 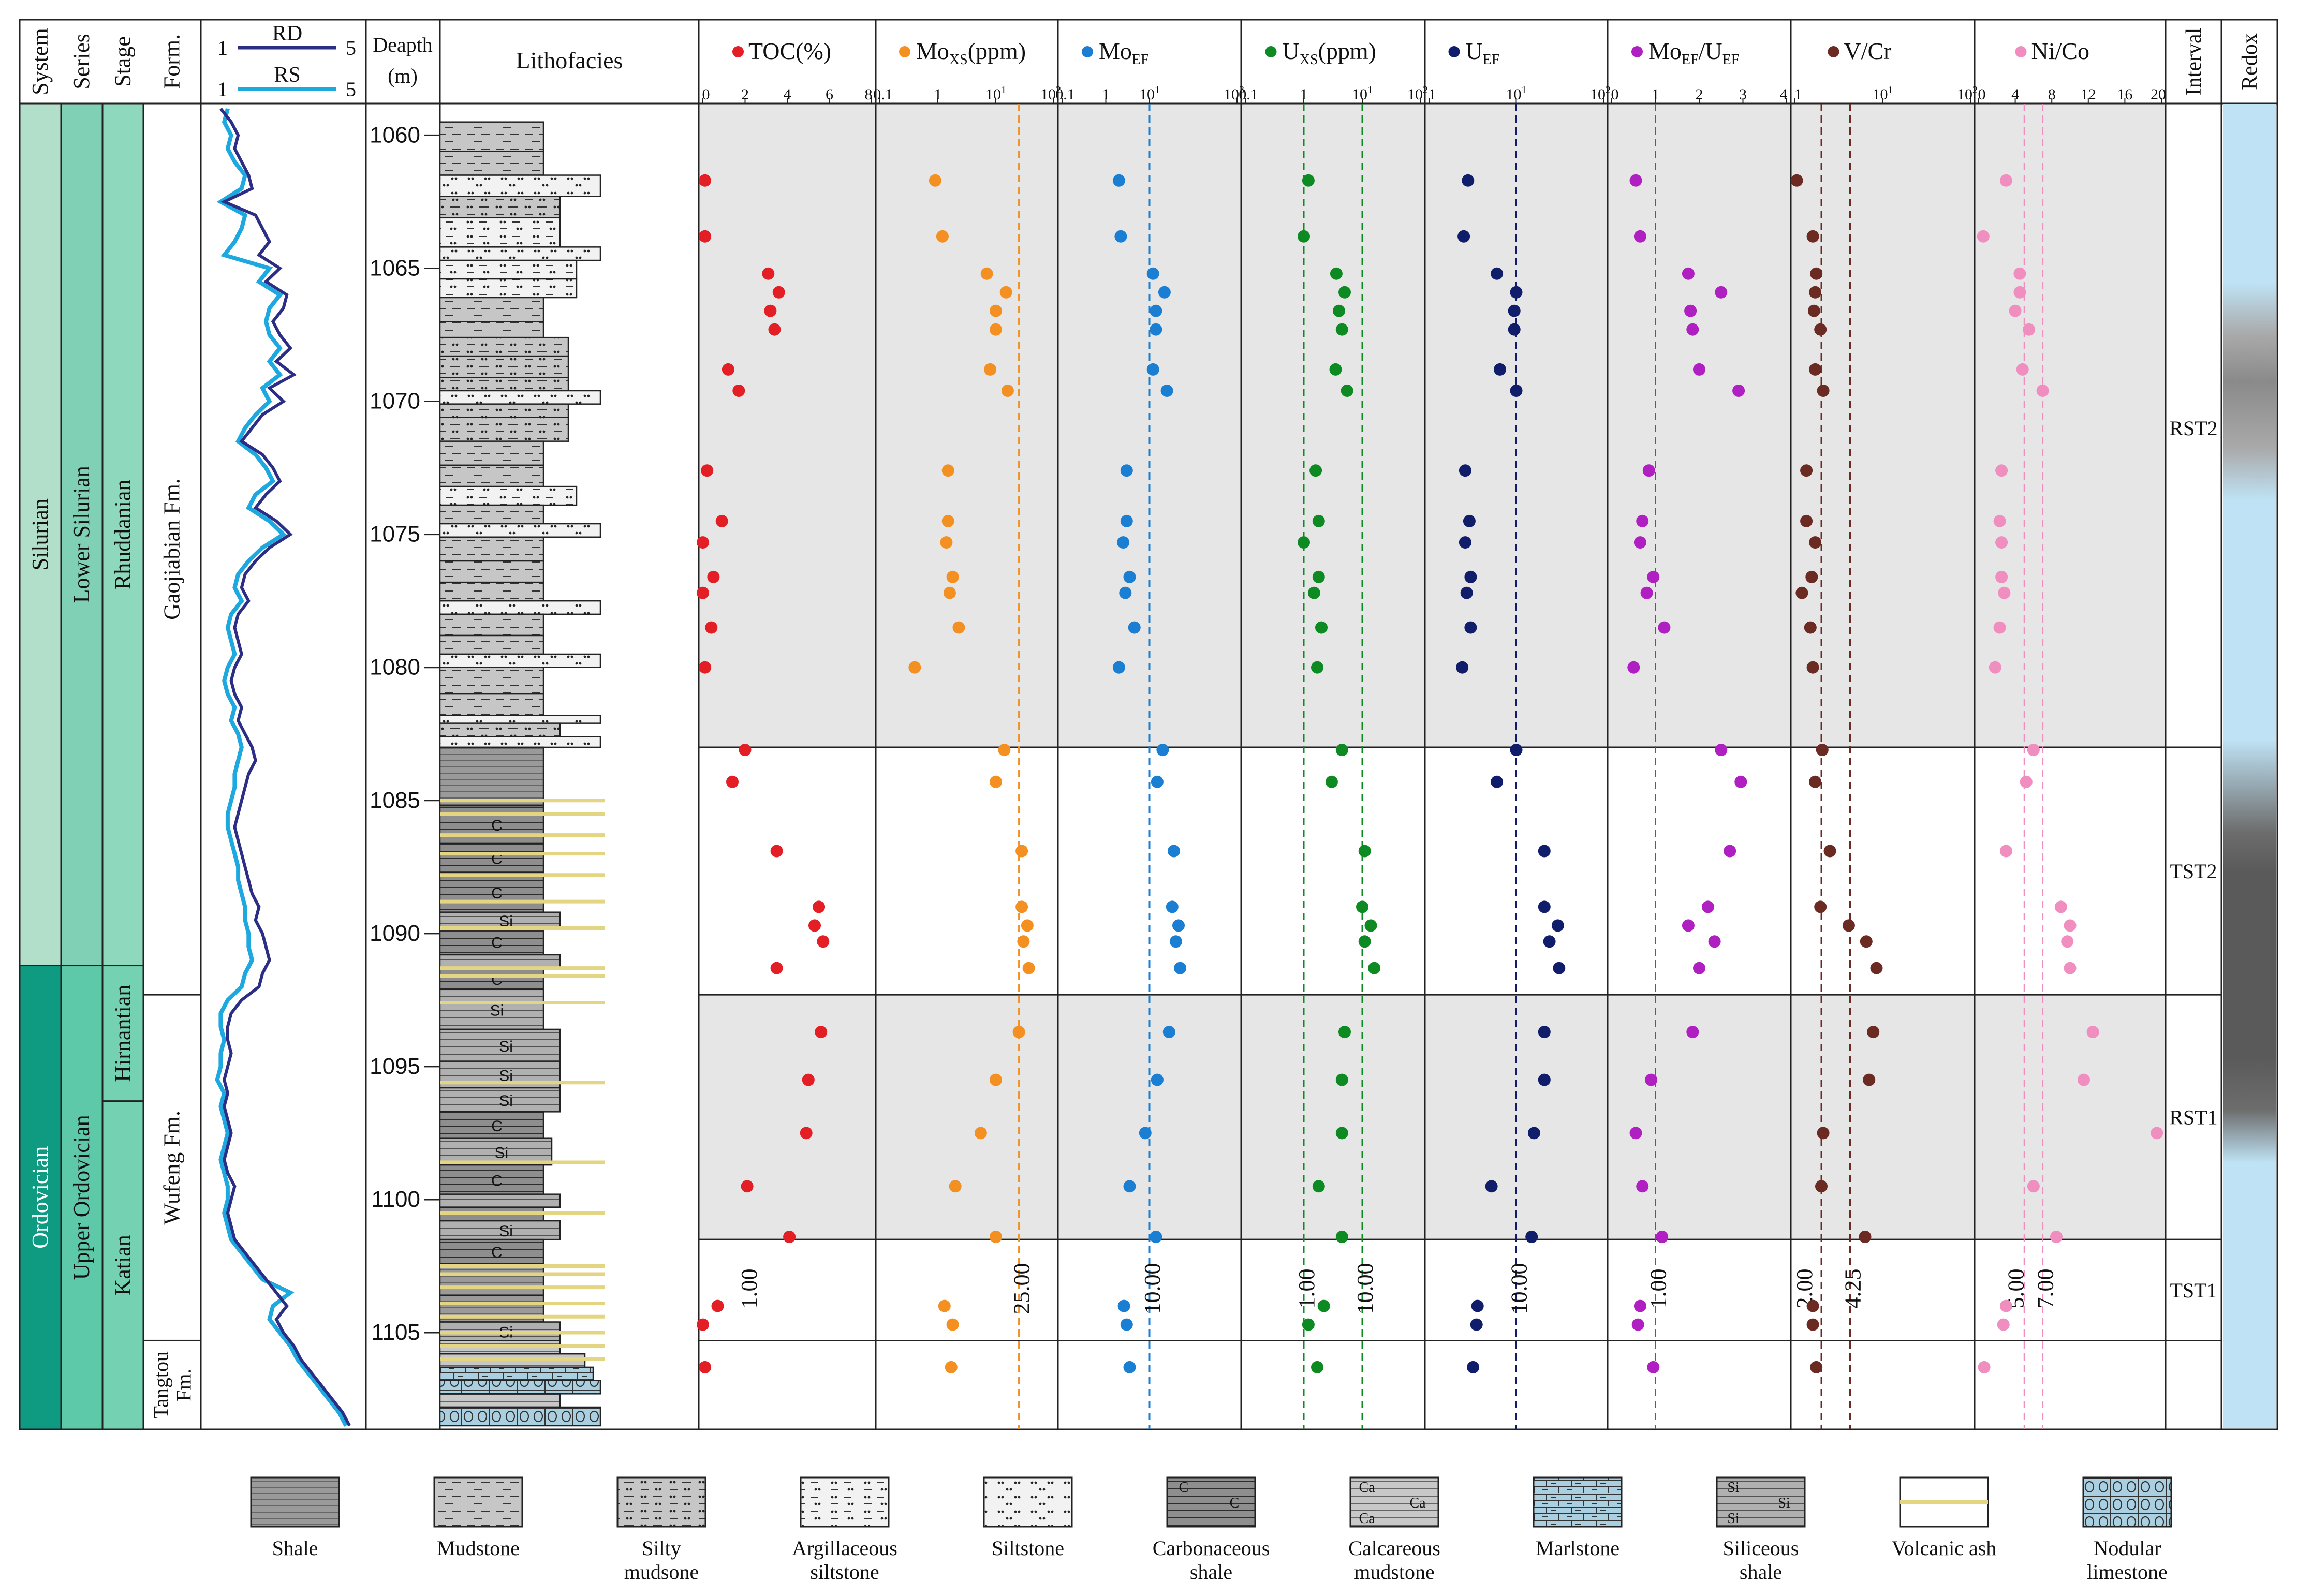 What do you see at coordinates (1028, 1548) in the screenshot?
I see `legend-label: Siltstone` at bounding box center [1028, 1548].